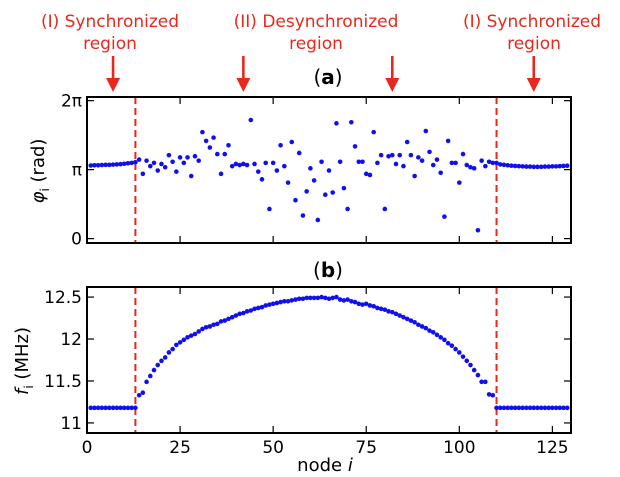 The height and width of the screenshot is (477, 620). What do you see at coordinates (366, 448) in the screenshot?
I see `panel-b-xtick-label: 75` at bounding box center [366, 448].